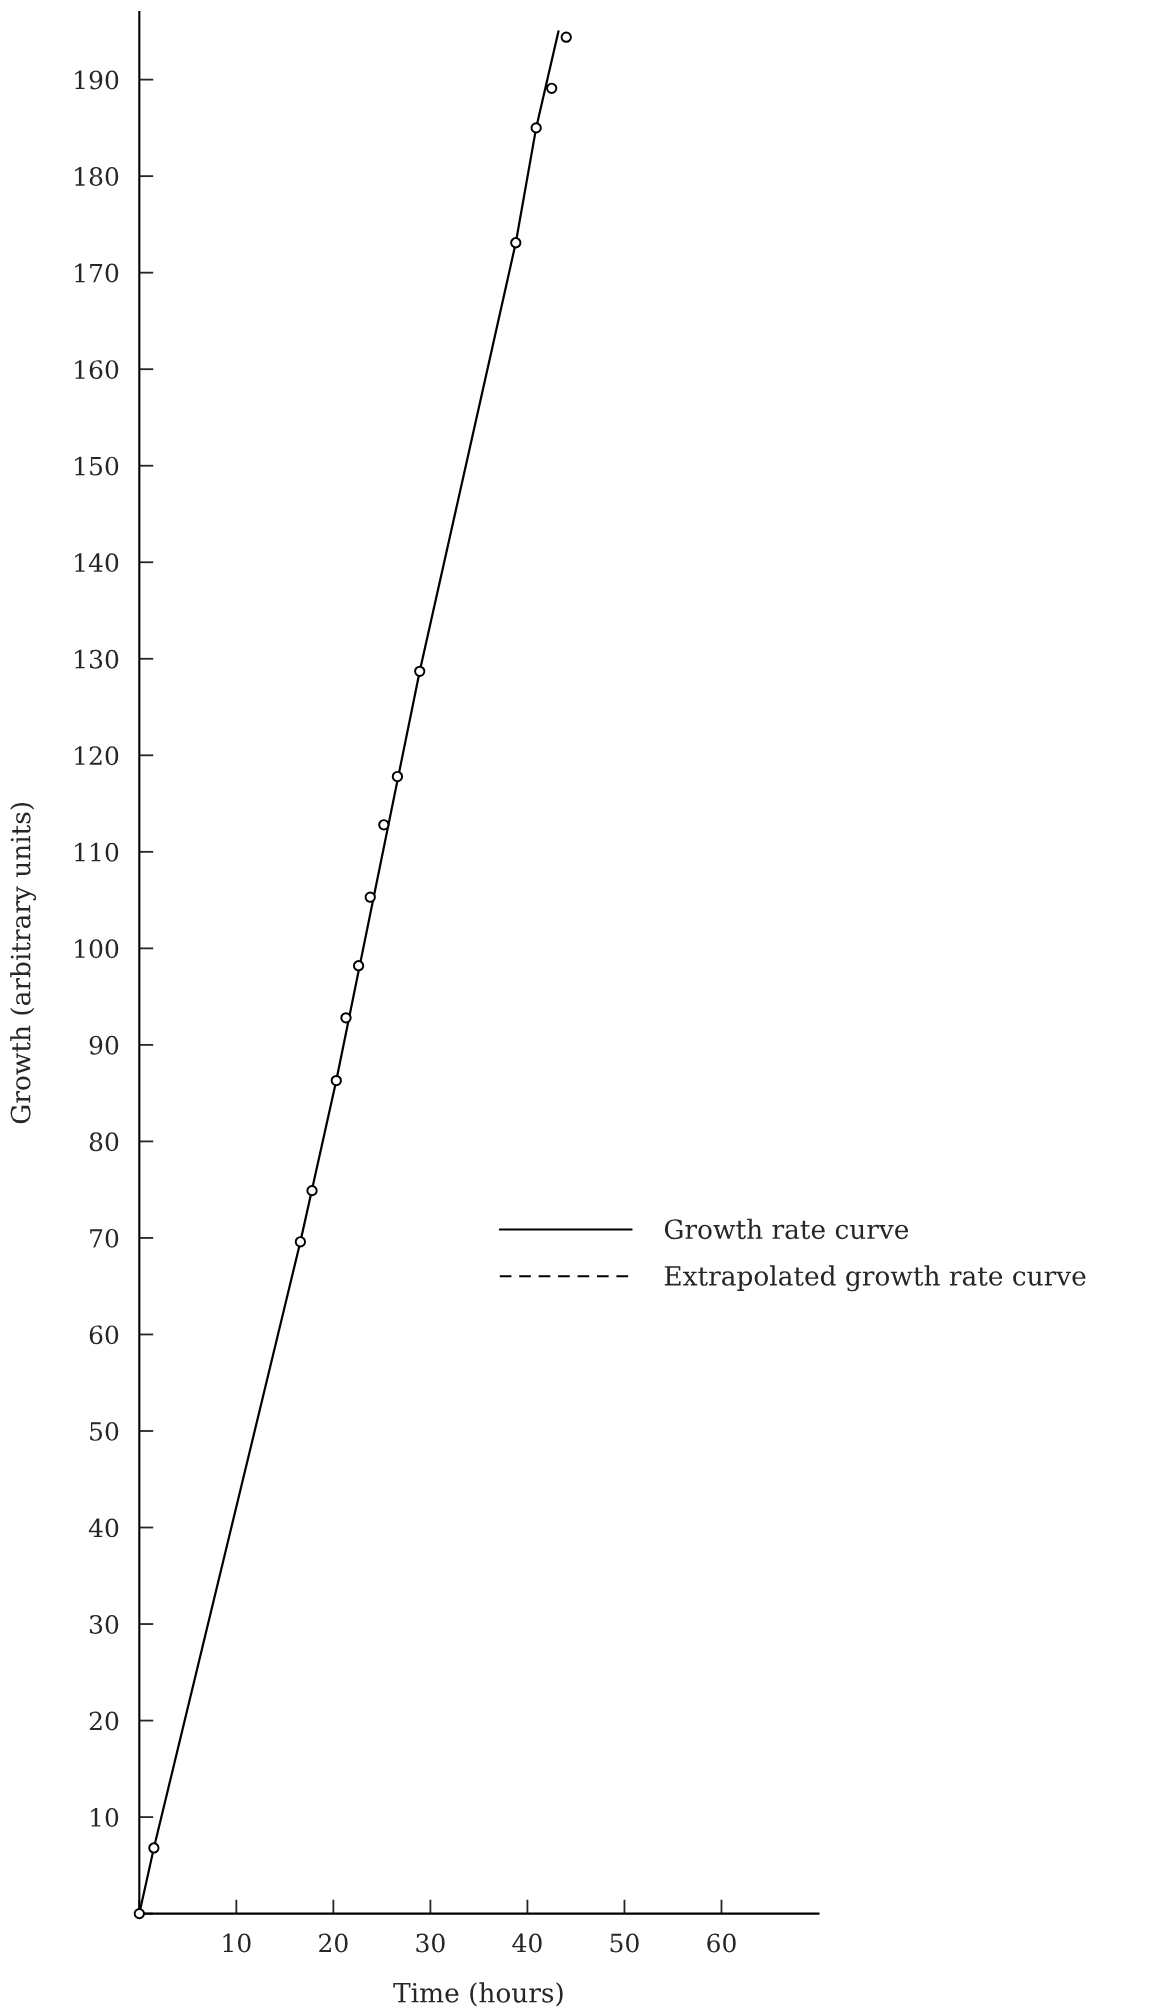 This screenshot has width=1161, height=2008. I want to click on y-tick-label: 40, so click(103, 1528).